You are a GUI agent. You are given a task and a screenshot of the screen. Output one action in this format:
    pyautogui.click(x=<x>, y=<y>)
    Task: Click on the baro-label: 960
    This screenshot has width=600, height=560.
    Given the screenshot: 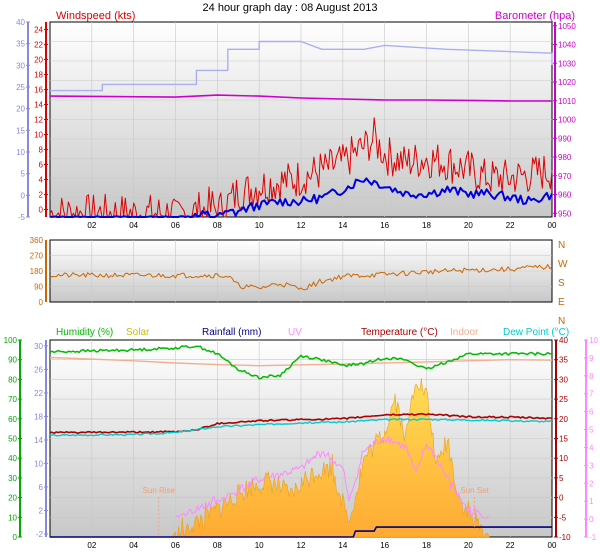 What is the action you would take?
    pyautogui.click(x=565, y=195)
    